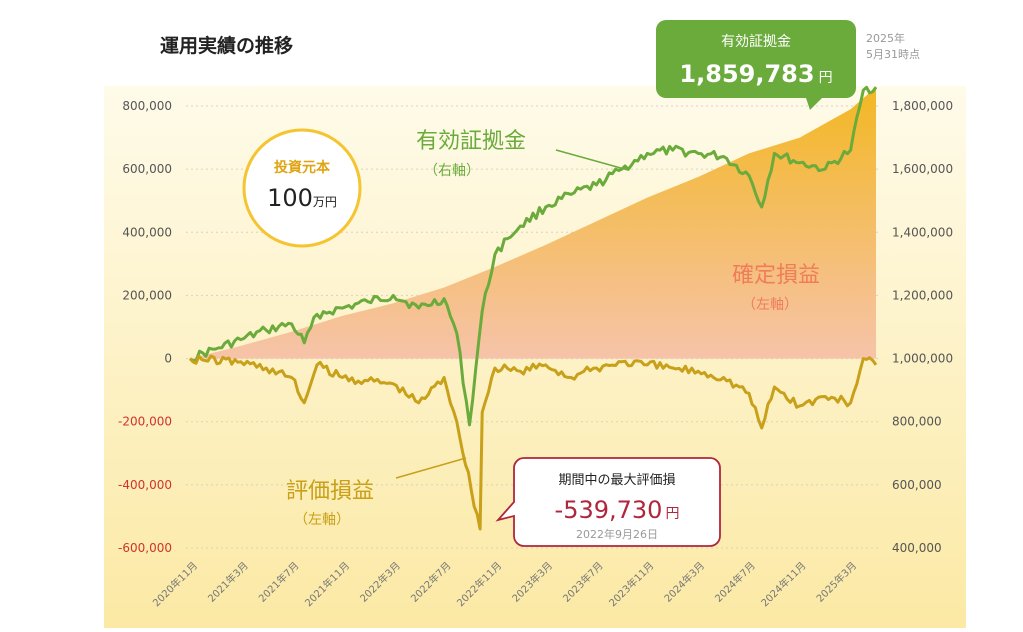 This screenshot has width=1023, height=632. I want to click on realized-axis-label: （左軸）, so click(770, 305).